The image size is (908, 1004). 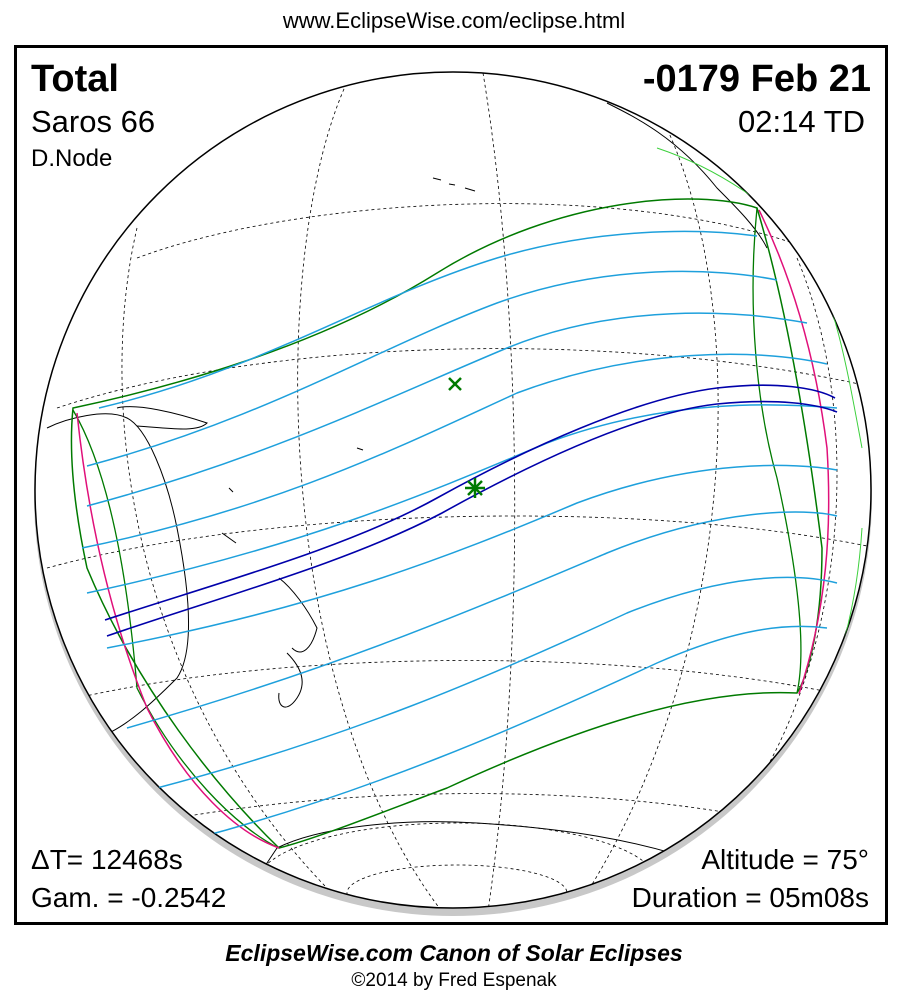 I want to click on altitude-value: Altitude = 75°, so click(x=785, y=859).